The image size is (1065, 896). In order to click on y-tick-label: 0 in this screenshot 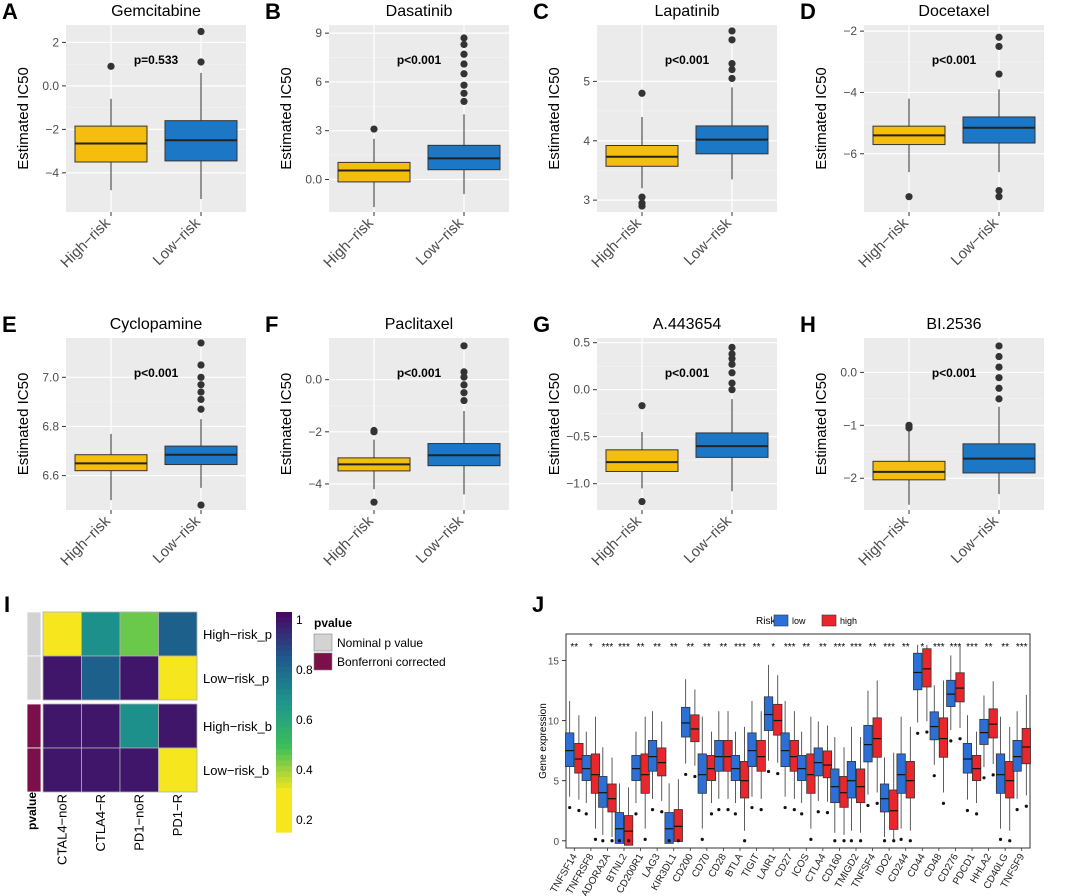, I will do `click(556, 842)`.